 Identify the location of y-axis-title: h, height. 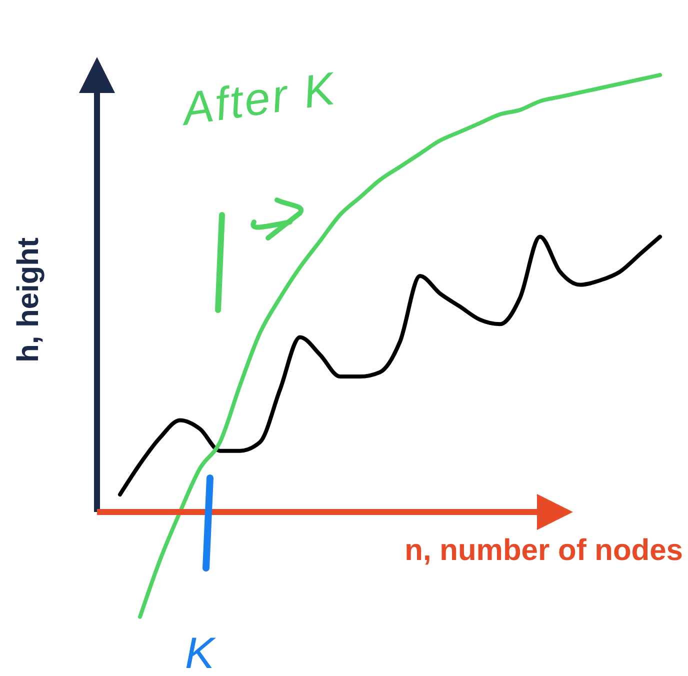
(28, 300).